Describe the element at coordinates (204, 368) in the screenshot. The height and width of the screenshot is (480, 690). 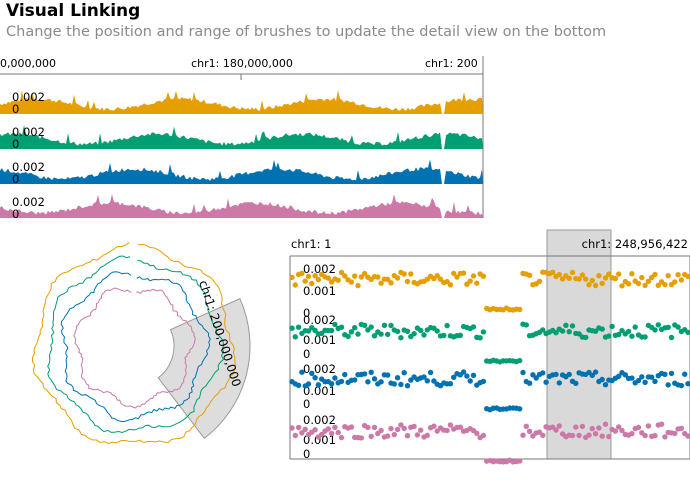
I see `circular-brush` at that location.